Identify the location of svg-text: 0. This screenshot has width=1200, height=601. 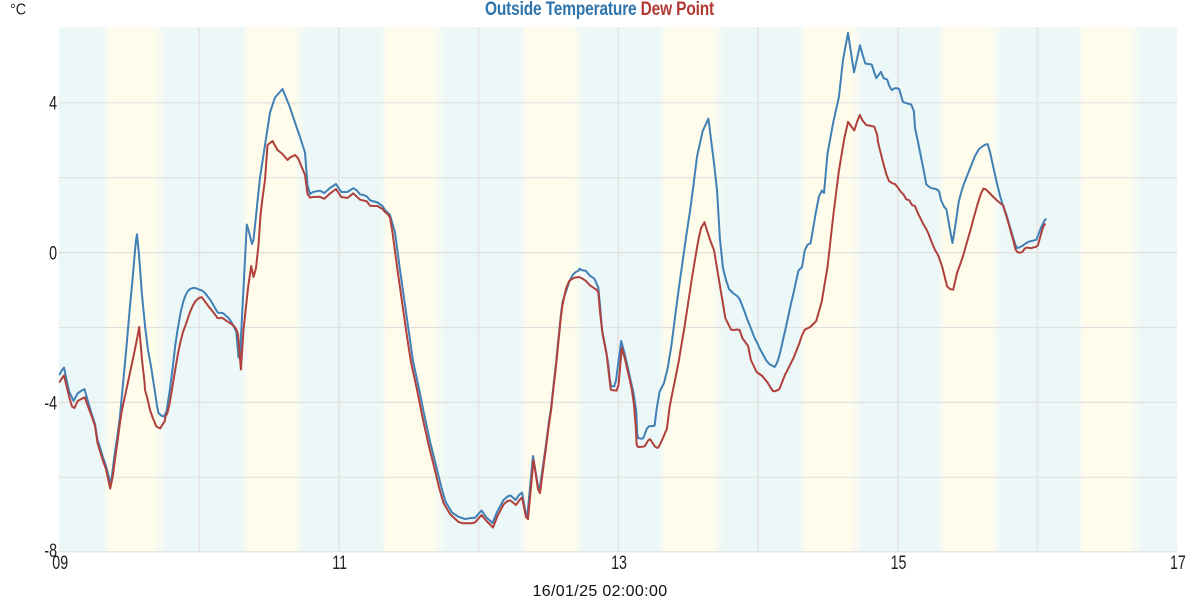
(53, 253).